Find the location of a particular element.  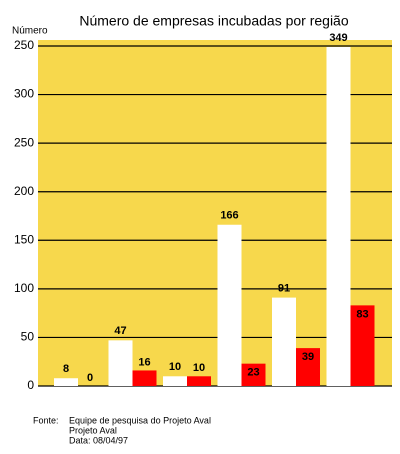

value-label: 166 is located at coordinates (229, 216).